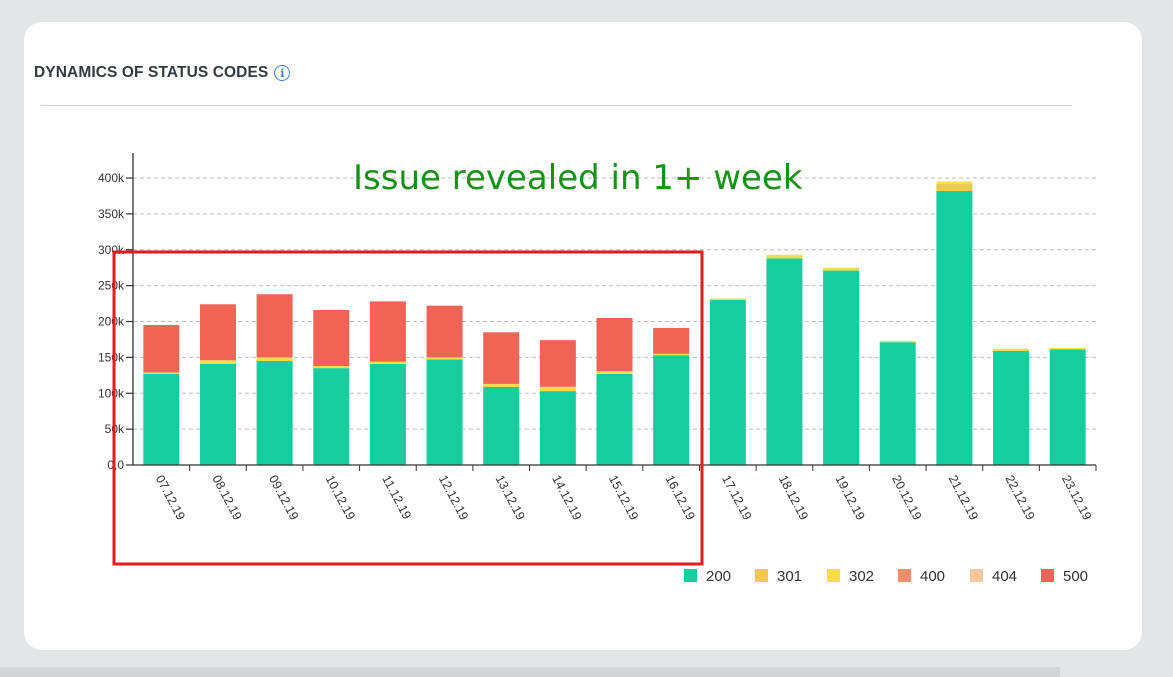  I want to click on bar-500-12.12.19, so click(444, 331).